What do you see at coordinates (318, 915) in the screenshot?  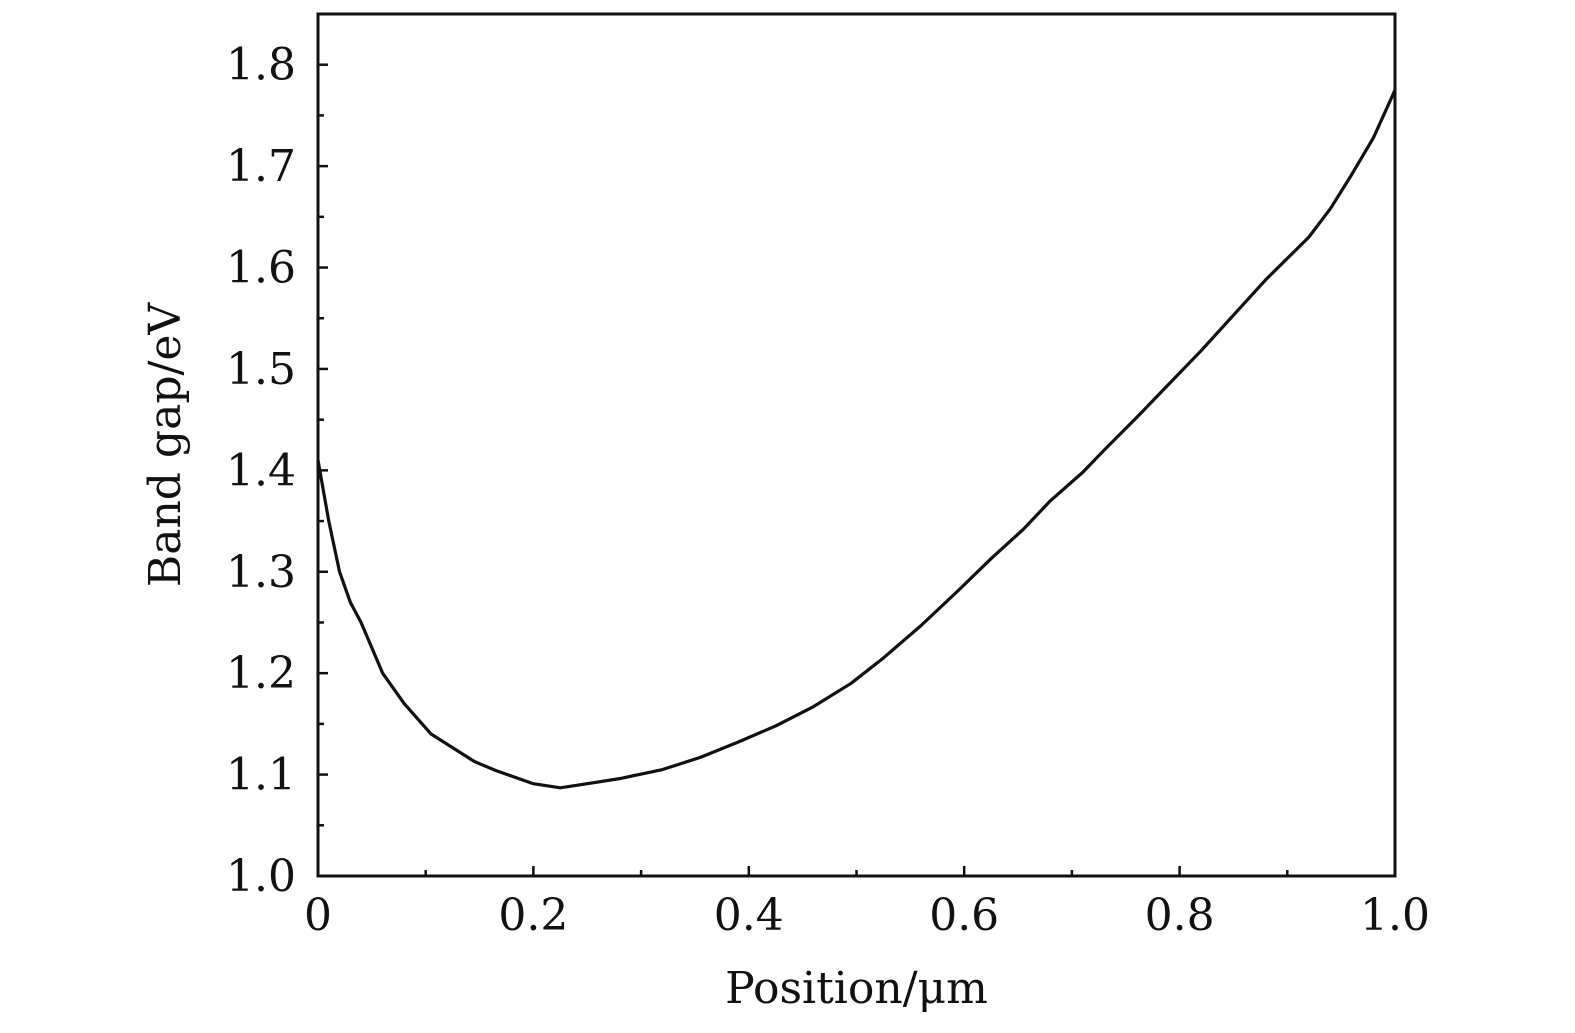 I see `x-tick-label: 0` at bounding box center [318, 915].